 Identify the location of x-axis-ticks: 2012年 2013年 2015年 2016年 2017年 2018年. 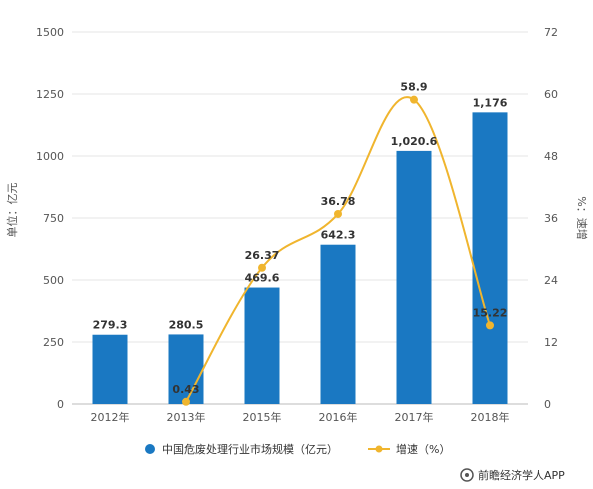
(300, 417).